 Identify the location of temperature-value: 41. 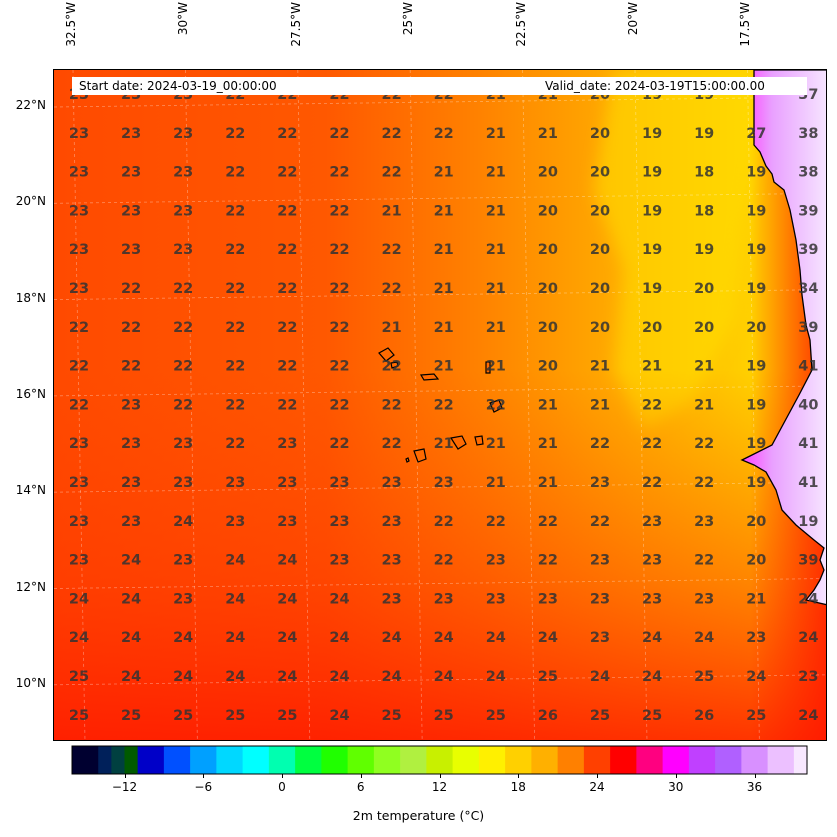
(808, 444).